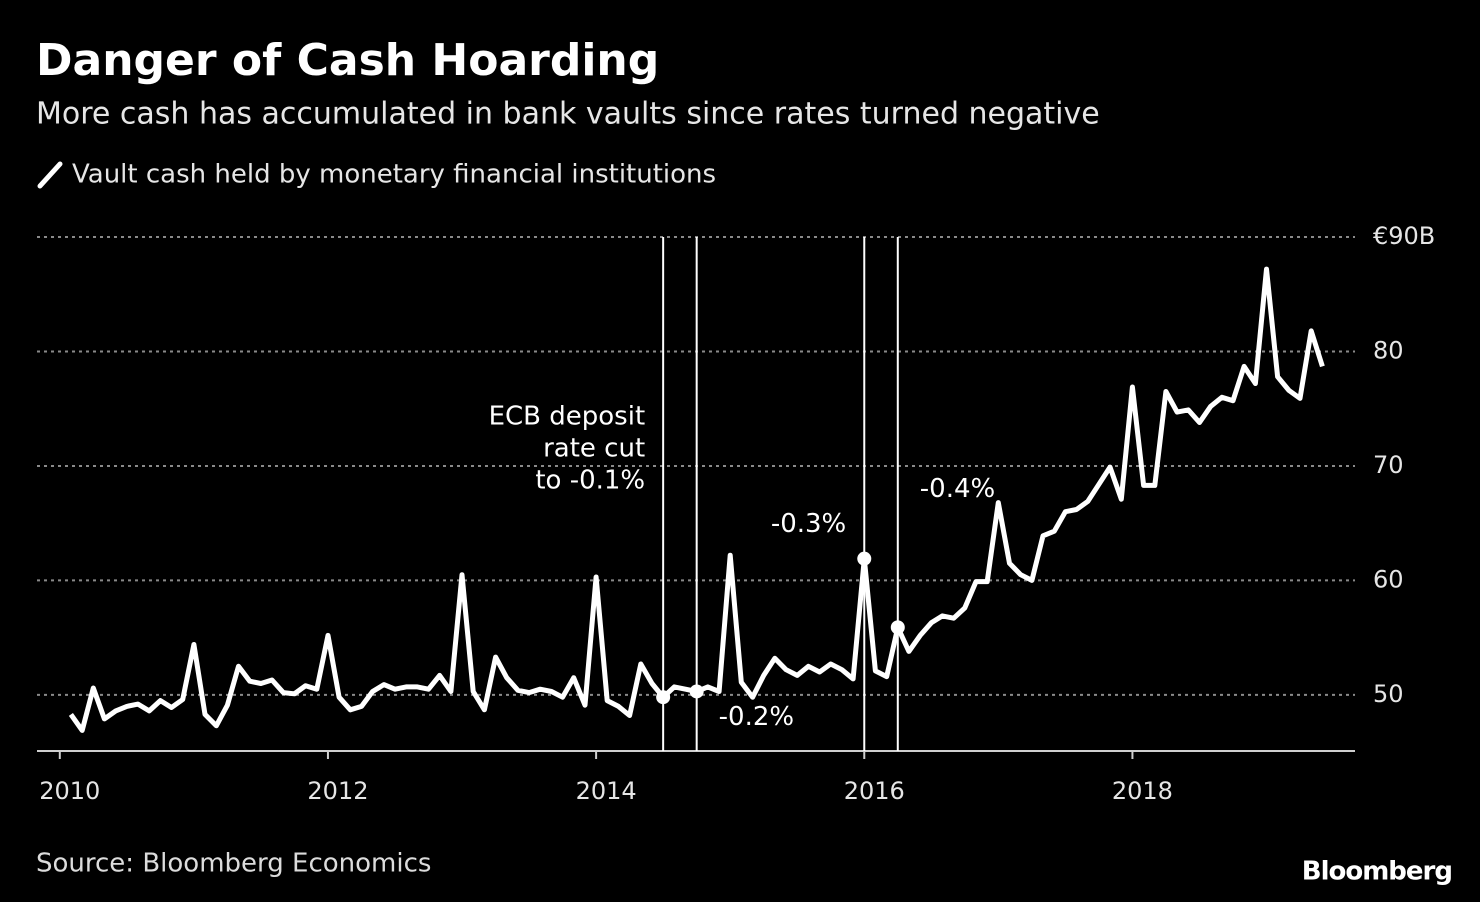 The image size is (1480, 902). I want to click on annotation-label: to -0.1%, so click(590, 481).